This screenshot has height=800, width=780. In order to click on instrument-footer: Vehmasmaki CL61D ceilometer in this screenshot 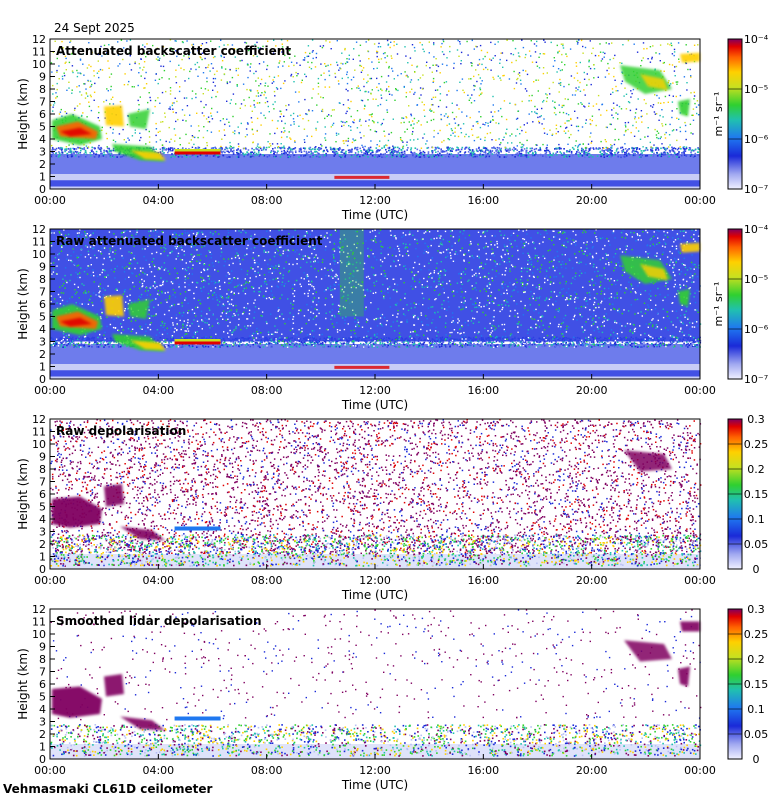, I will do `click(107, 789)`.